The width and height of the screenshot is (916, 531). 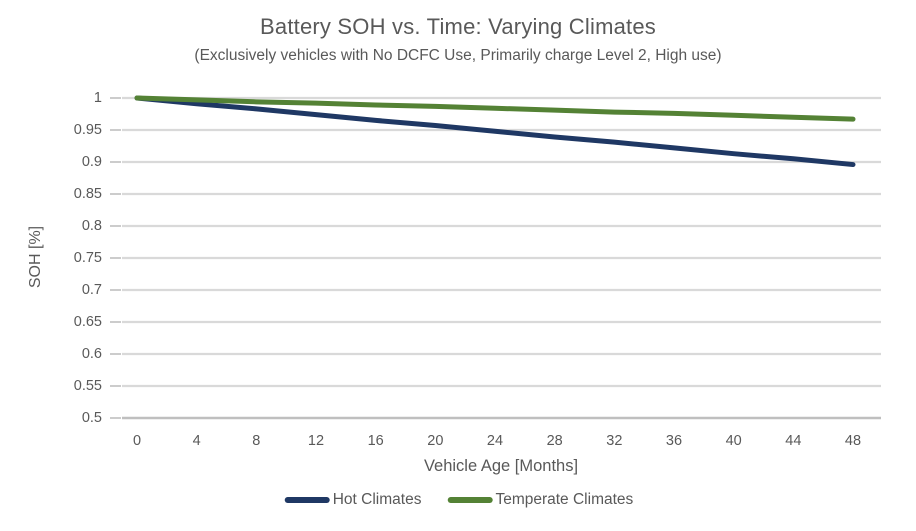 I want to click on x-tick-label: 32, so click(x=614, y=441).